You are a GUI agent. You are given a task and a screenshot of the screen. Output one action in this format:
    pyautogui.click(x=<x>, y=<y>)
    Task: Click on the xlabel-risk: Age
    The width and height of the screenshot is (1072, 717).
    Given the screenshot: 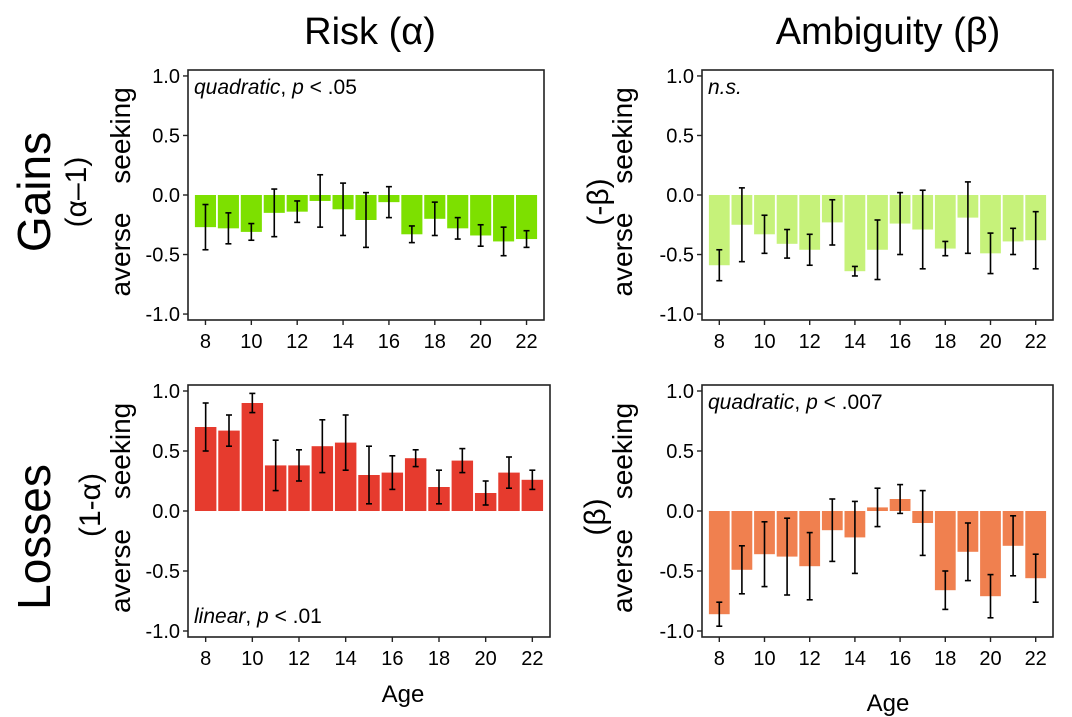 What is the action you would take?
    pyautogui.click(x=403, y=694)
    